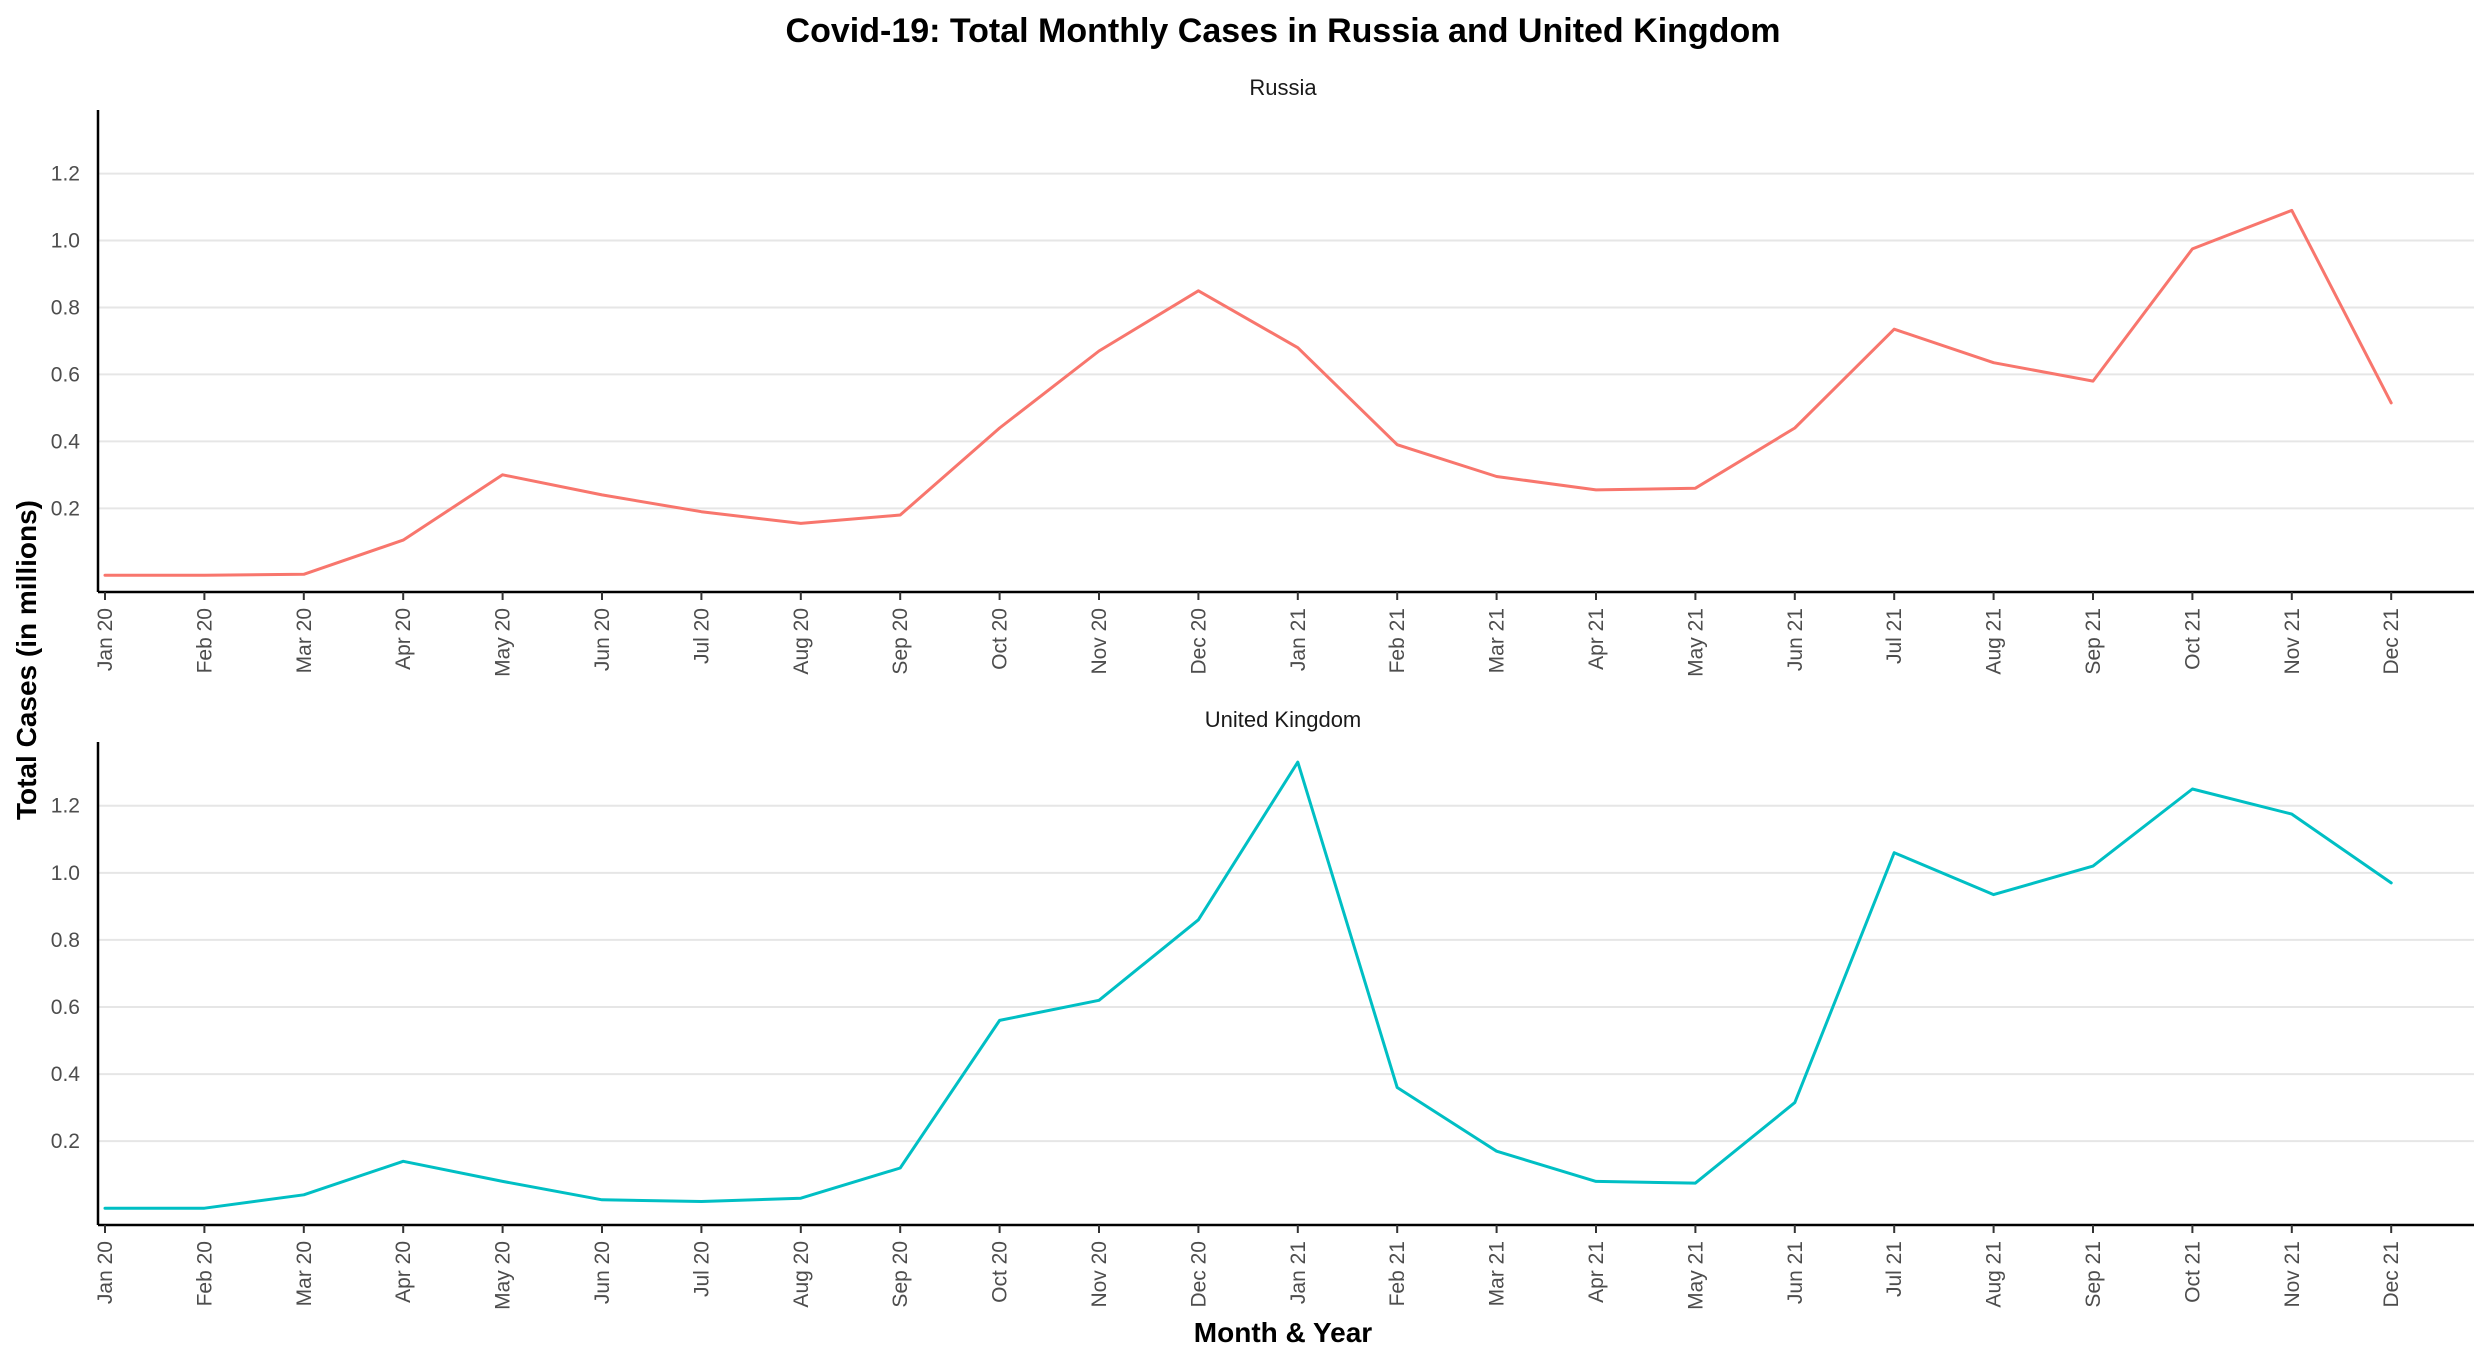 The width and height of the screenshot is (2490, 1362). I want to click on x-tick-label: Dec 20, so click(1198, 1274).